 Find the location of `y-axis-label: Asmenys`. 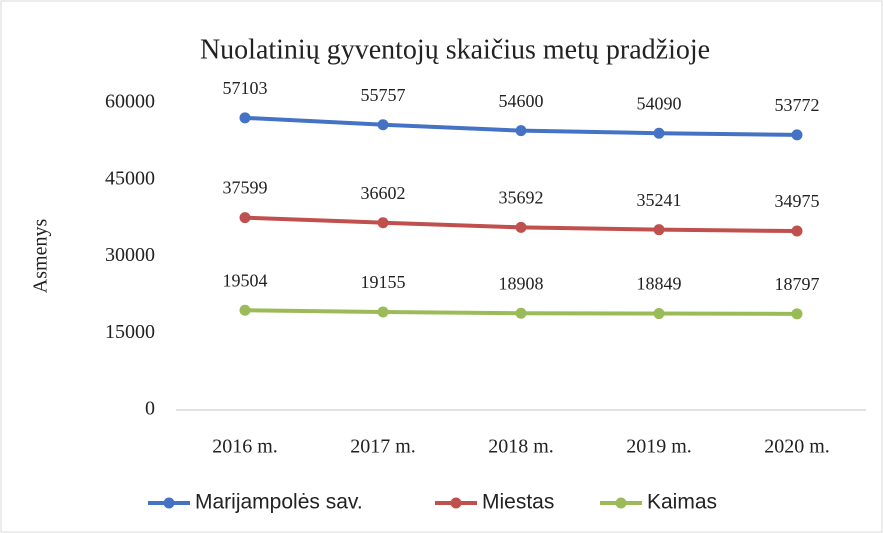

y-axis-label: Asmenys is located at coordinates (41, 256).